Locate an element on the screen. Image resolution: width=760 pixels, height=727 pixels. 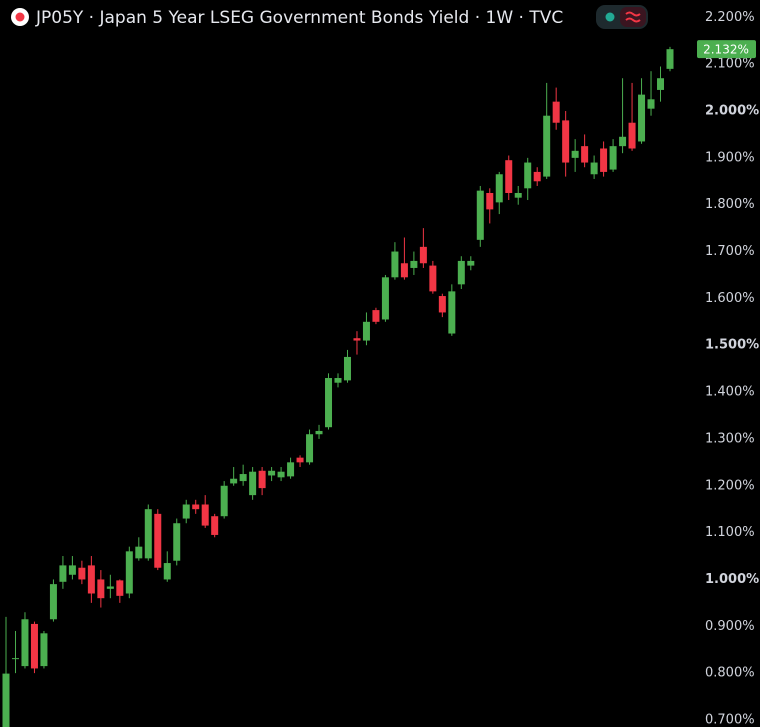
y-tick-label: 1.500% is located at coordinates (732, 345).